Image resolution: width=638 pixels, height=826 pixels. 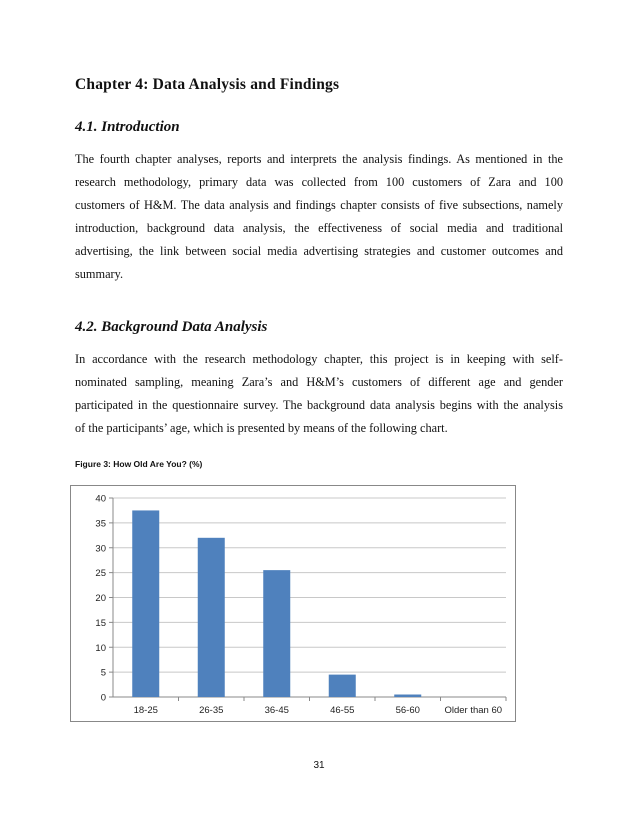 What do you see at coordinates (207, 84) in the screenshot?
I see `chapter-title: Chapter 4: Data Analysis and Findings` at bounding box center [207, 84].